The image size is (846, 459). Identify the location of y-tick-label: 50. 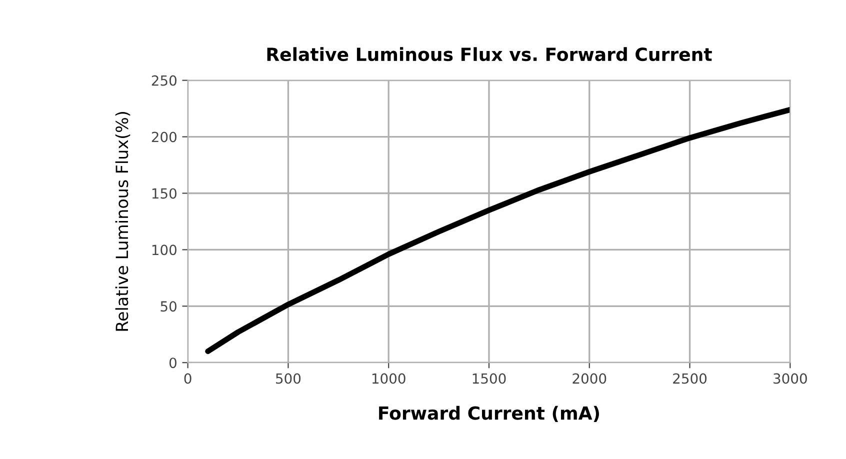
(168, 306).